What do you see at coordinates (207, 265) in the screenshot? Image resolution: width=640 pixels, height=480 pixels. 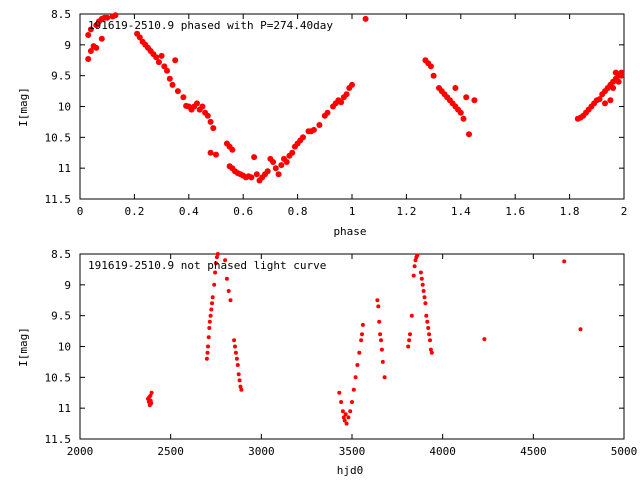 I see `chart-title: 191619-2510.9 not phased light curve` at bounding box center [207, 265].